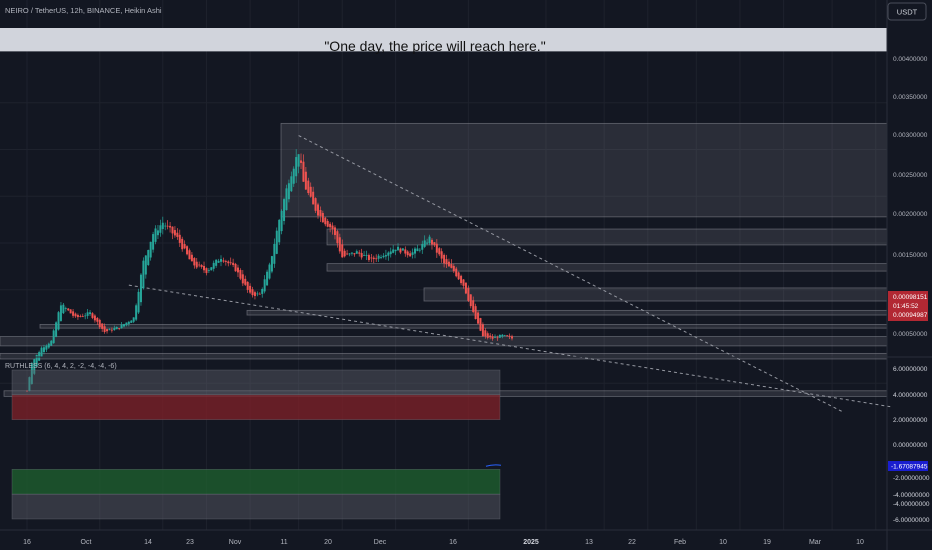 This screenshot has width=932, height=550. I want to click on indicator-value-badge, so click(908, 466).